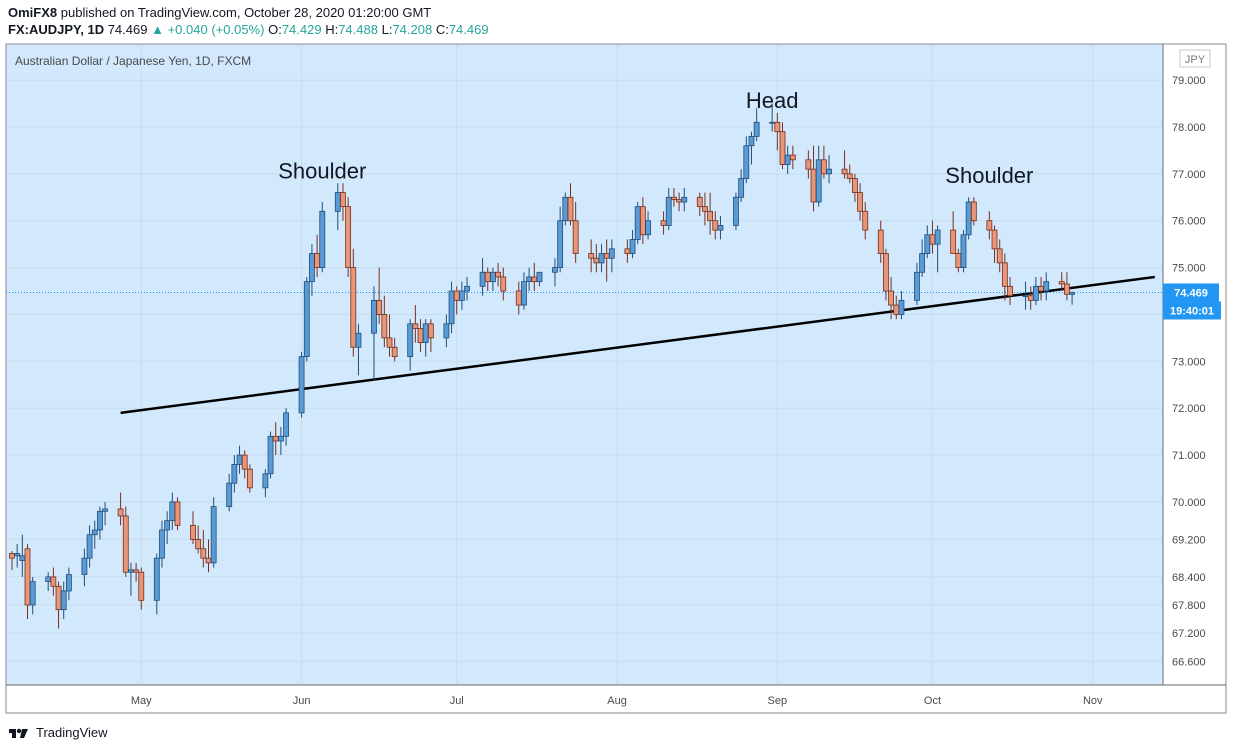  What do you see at coordinates (1189, 662) in the screenshot?
I see `y-tick-label: 66.600` at bounding box center [1189, 662].